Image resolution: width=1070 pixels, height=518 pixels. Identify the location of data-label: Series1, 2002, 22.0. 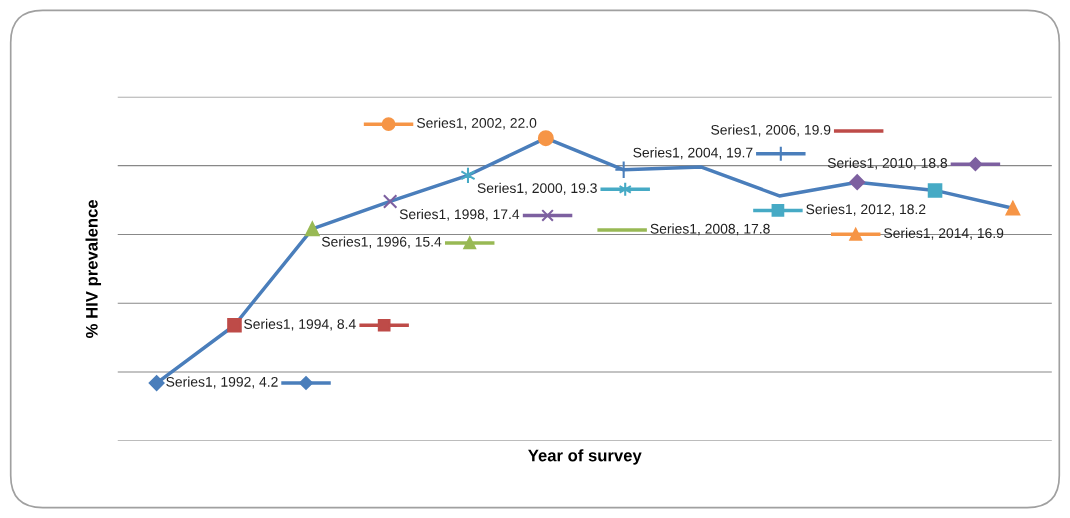
(477, 123).